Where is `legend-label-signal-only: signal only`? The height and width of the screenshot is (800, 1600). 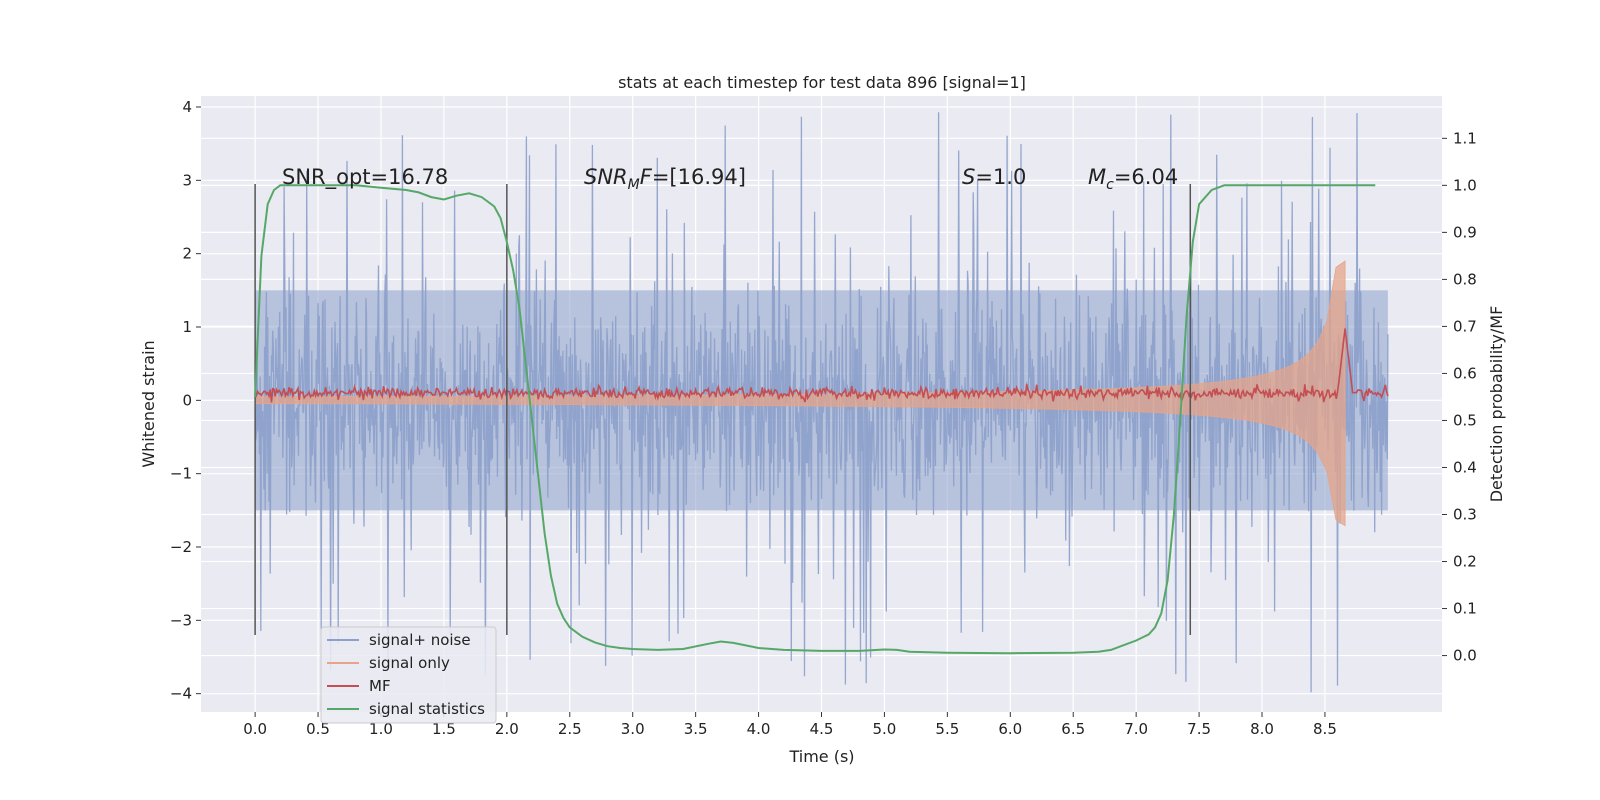 legend-label-signal-only: signal only is located at coordinates (409, 663).